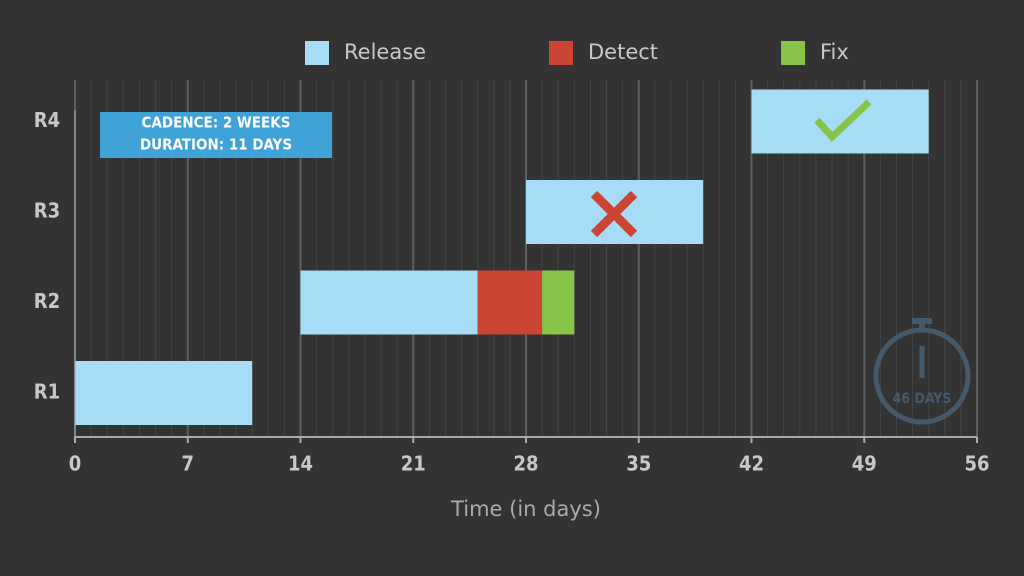 This screenshot has height=576, width=1024. I want to click on x-tick-label: 0, so click(75, 464).